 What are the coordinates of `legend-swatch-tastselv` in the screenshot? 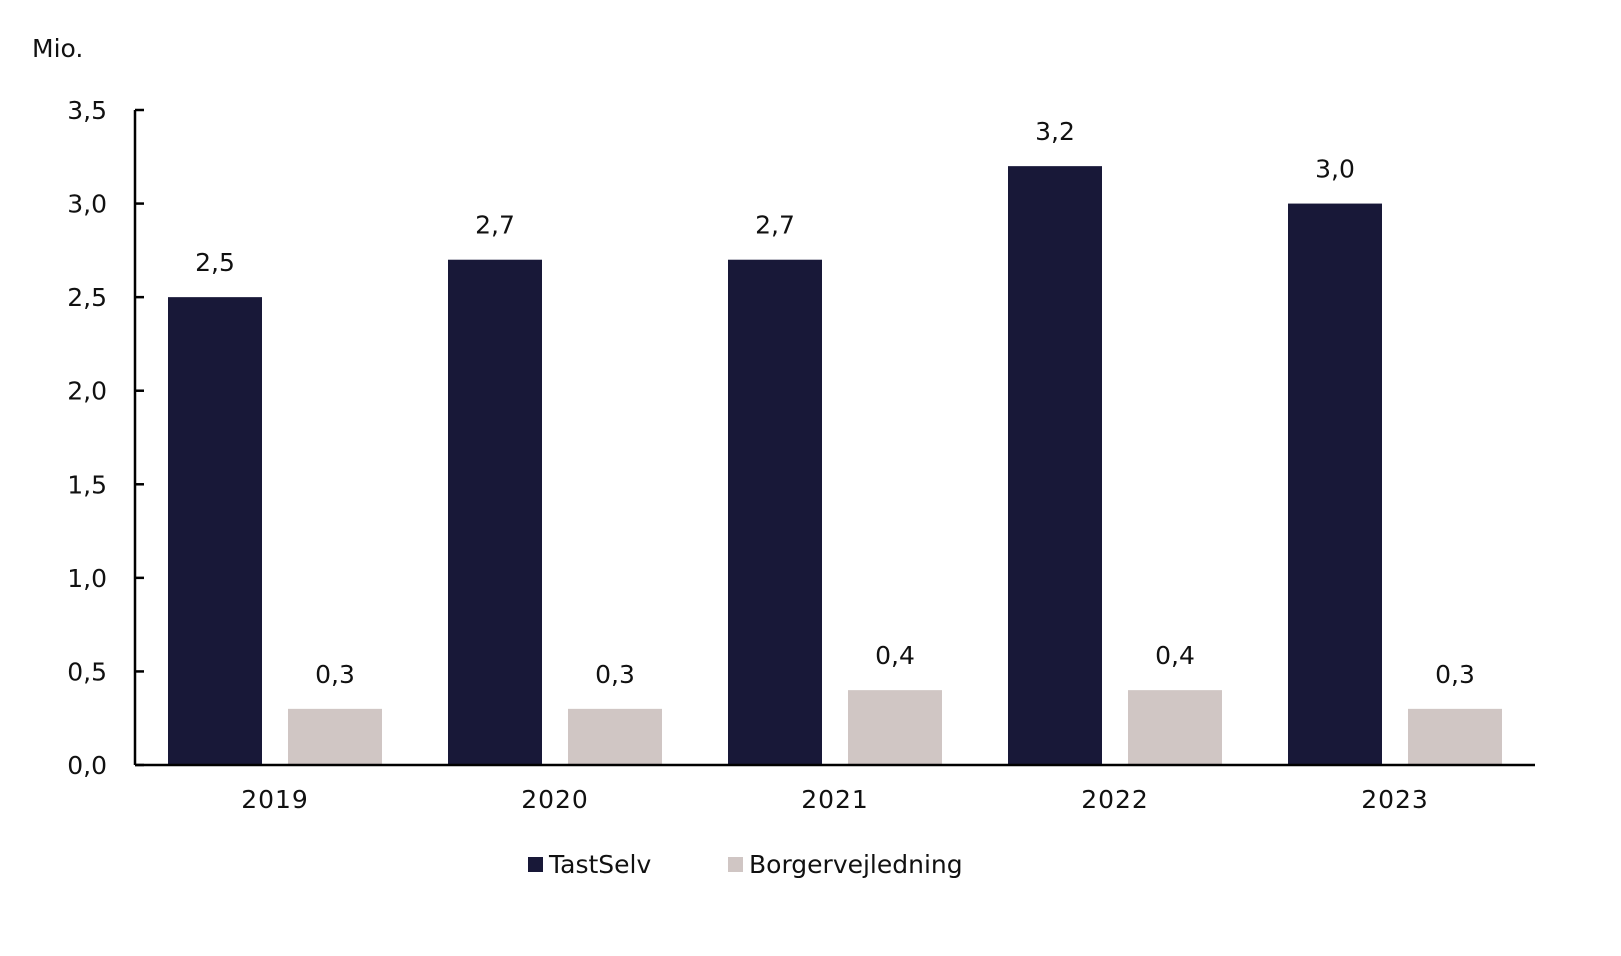 It's located at (535, 864).